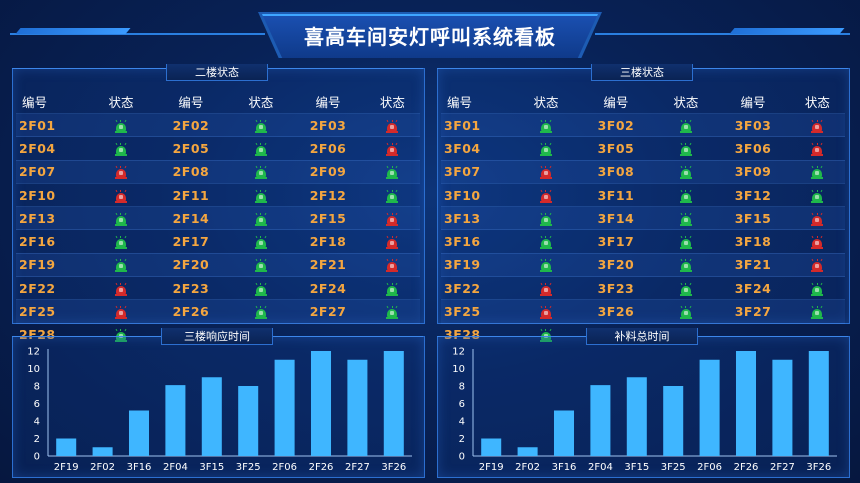  Describe the element at coordinates (753, 218) in the screenshot. I see `station-code: 3F15` at that location.